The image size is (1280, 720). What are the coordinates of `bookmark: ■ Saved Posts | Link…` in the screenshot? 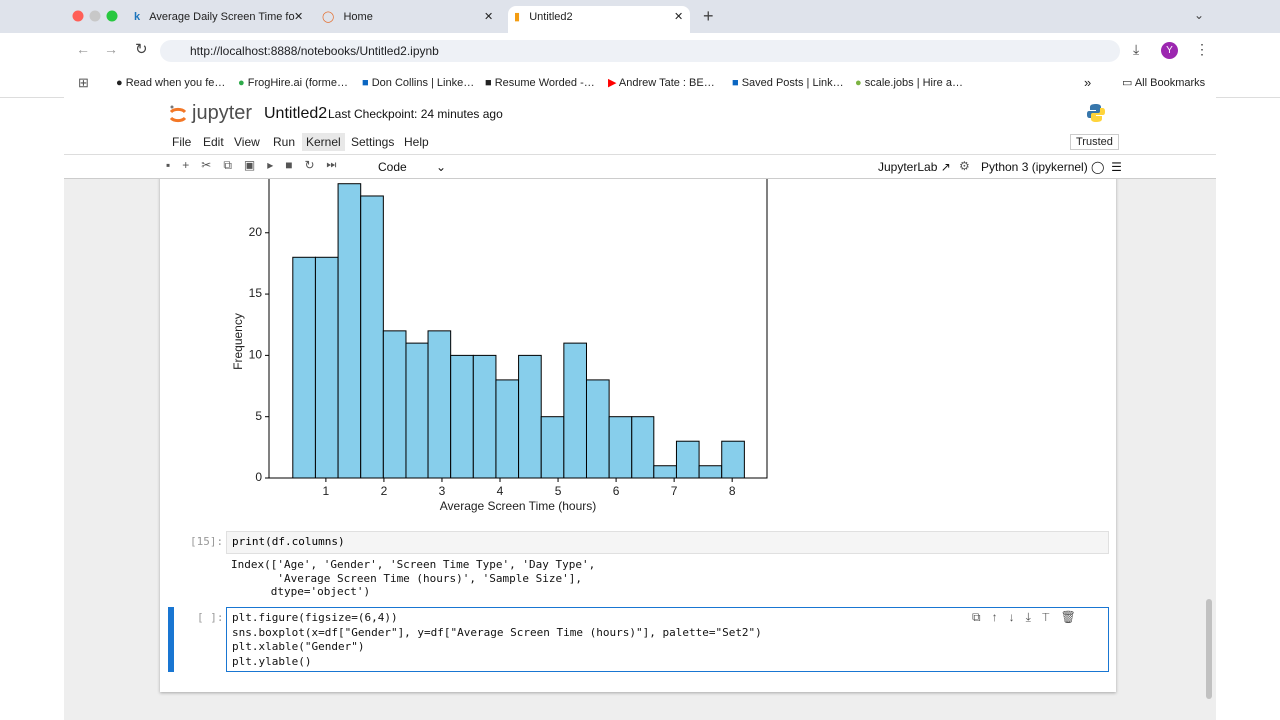 It's located at (788, 83).